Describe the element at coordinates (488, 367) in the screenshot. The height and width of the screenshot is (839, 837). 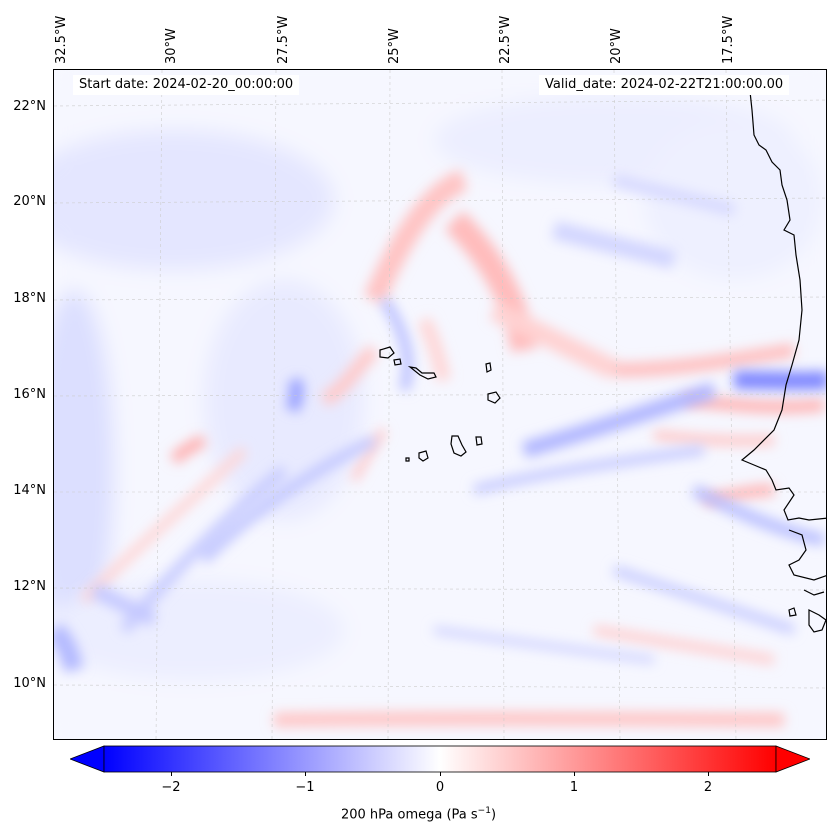
I see `island-sal` at that location.